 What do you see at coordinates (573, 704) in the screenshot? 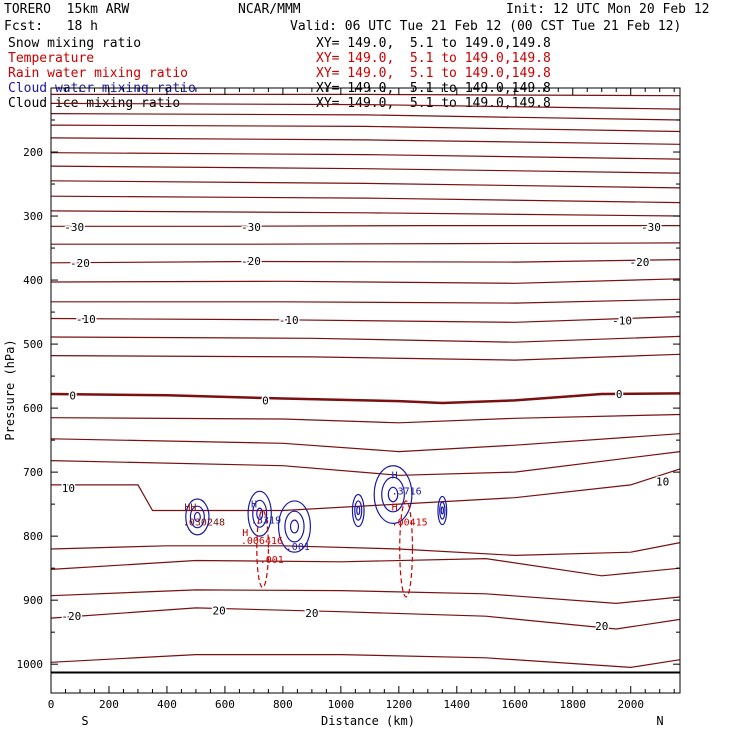
I see `x-tick-label: 1800` at bounding box center [573, 704].